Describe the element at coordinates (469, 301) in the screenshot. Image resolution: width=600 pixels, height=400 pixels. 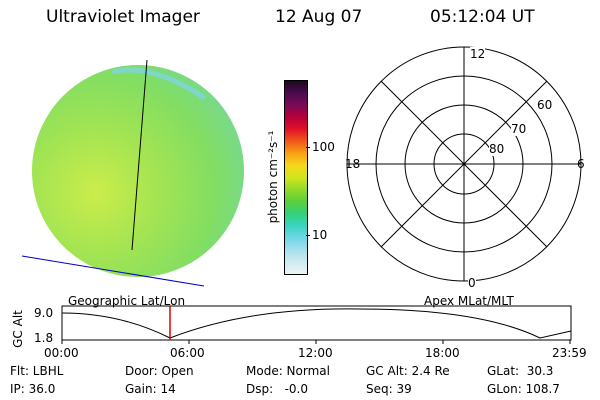
I see `panel-label-apex: Apex MLat/MLT` at that location.